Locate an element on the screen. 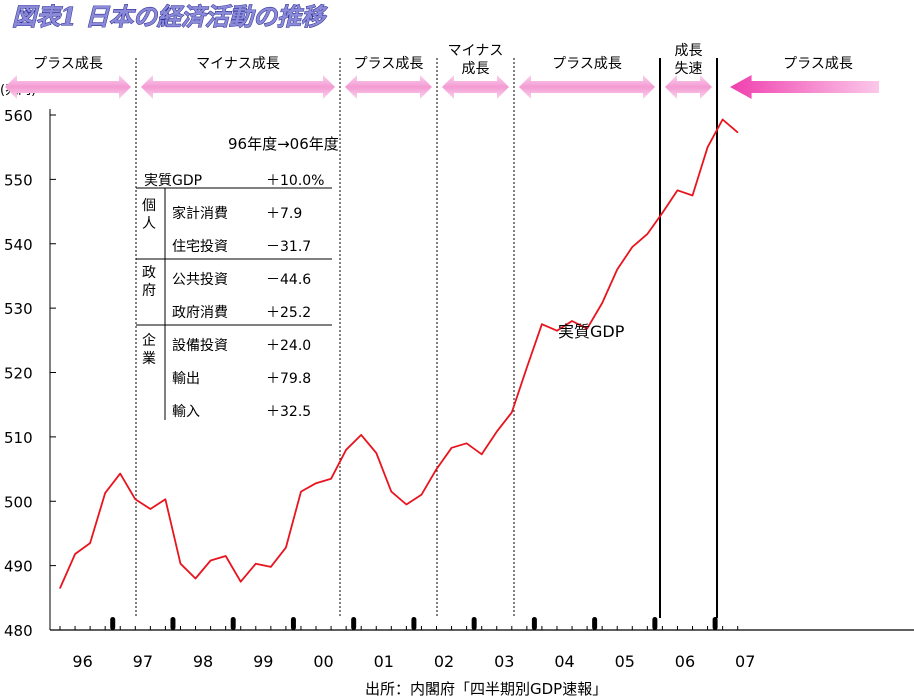 The image size is (914, 697). x-tick-label: 05 is located at coordinates (625, 661).